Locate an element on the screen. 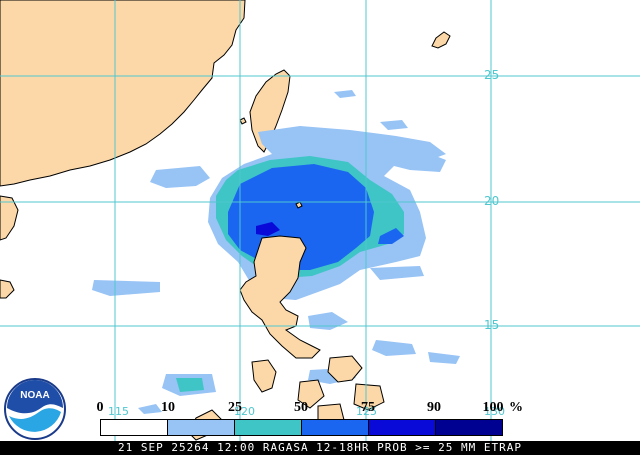 This screenshot has height=455, width=640. land-mindoro is located at coordinates (264, 376).